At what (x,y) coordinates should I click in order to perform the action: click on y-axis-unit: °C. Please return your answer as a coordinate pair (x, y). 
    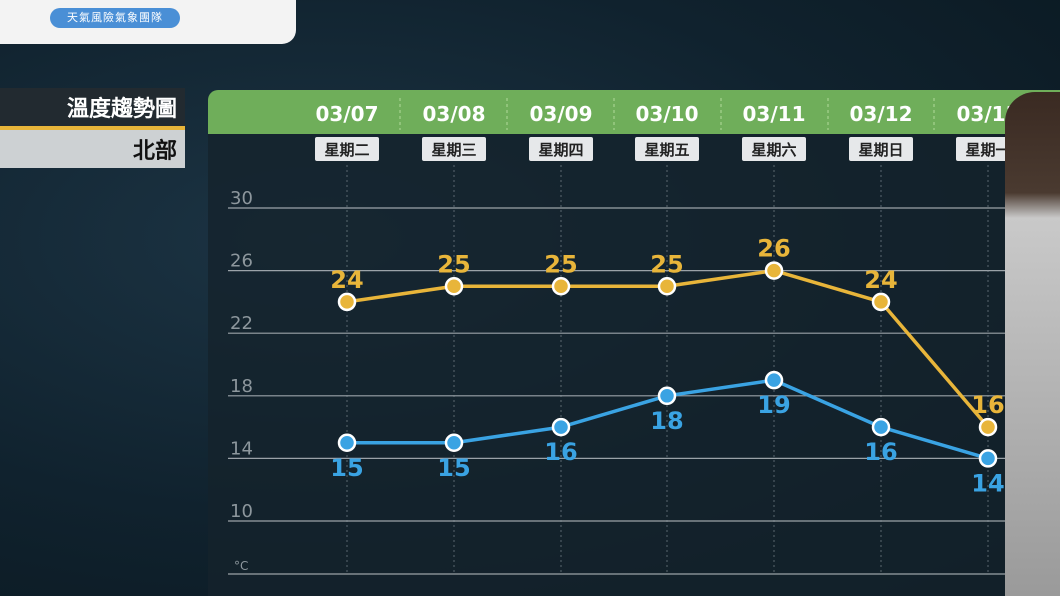
    Looking at the image, I should click on (241, 566).